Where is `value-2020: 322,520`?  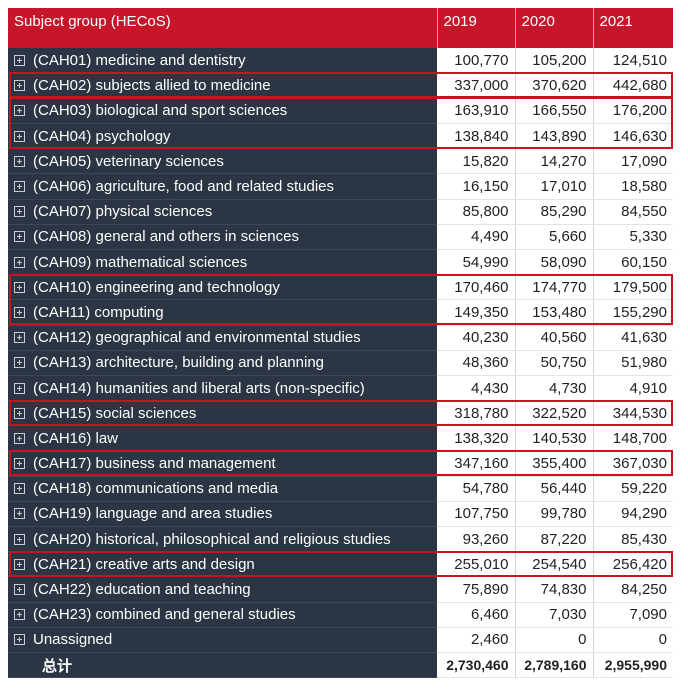 value-2020: 322,520 is located at coordinates (554, 413).